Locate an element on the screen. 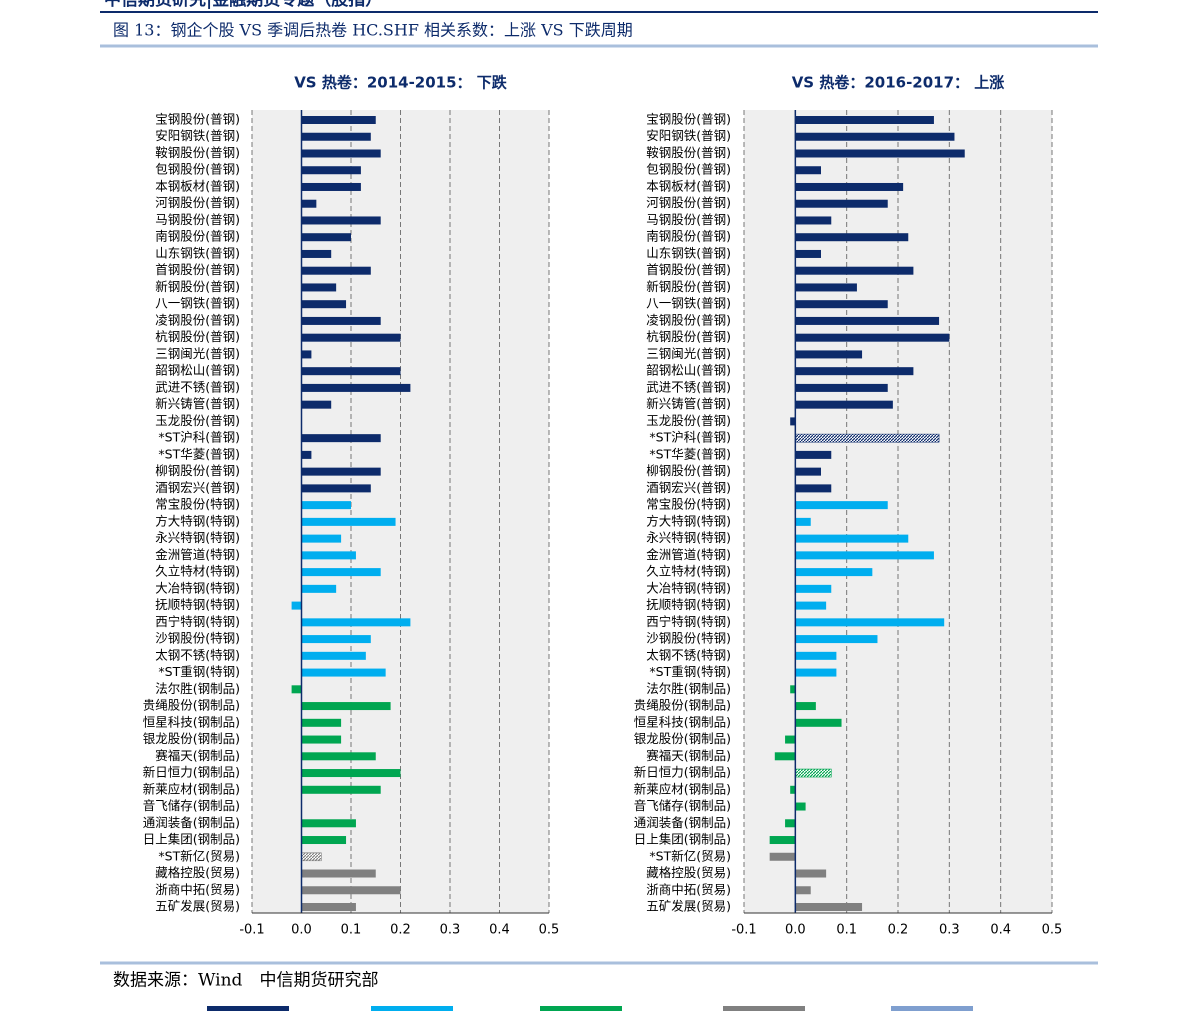 This screenshot has width=1191, height=1015. x-tick-label: 0.2 is located at coordinates (400, 930).